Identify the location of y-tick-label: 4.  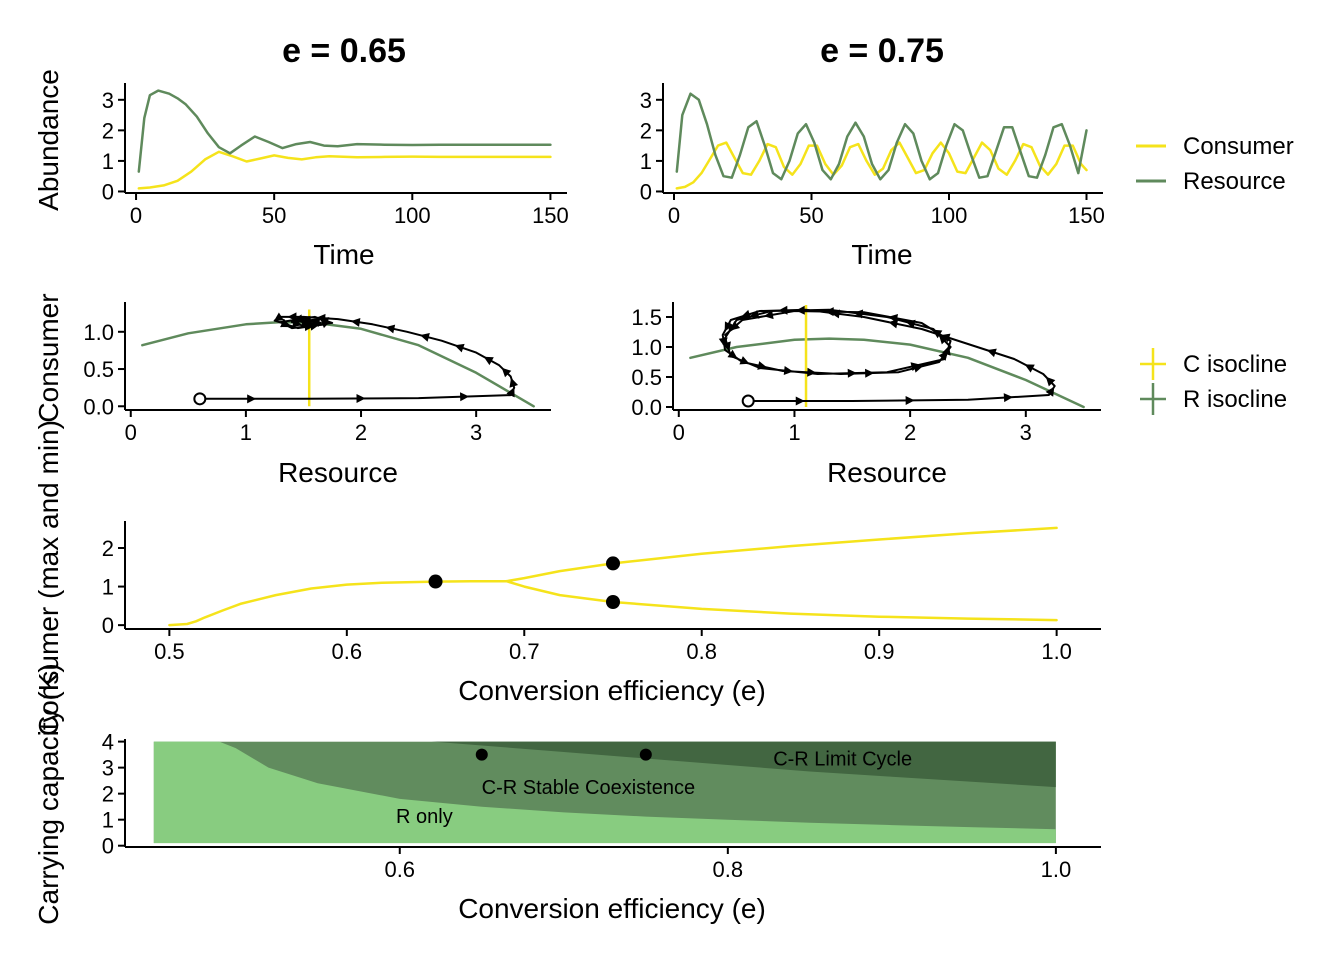
(108, 742).